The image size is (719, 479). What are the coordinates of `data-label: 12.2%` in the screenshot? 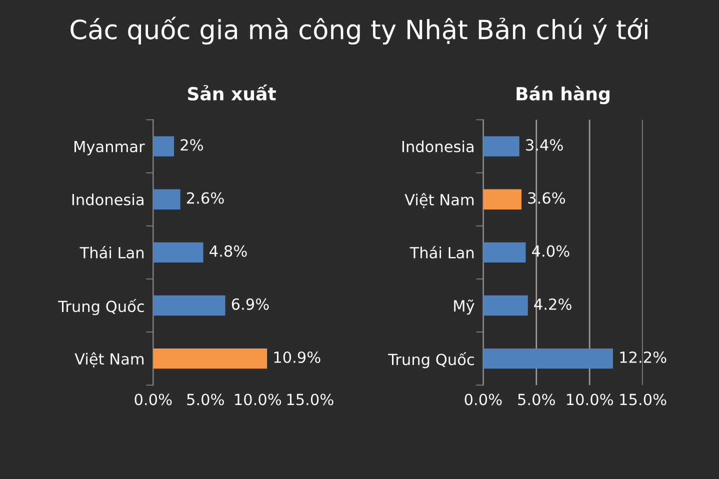 It's located at (643, 357).